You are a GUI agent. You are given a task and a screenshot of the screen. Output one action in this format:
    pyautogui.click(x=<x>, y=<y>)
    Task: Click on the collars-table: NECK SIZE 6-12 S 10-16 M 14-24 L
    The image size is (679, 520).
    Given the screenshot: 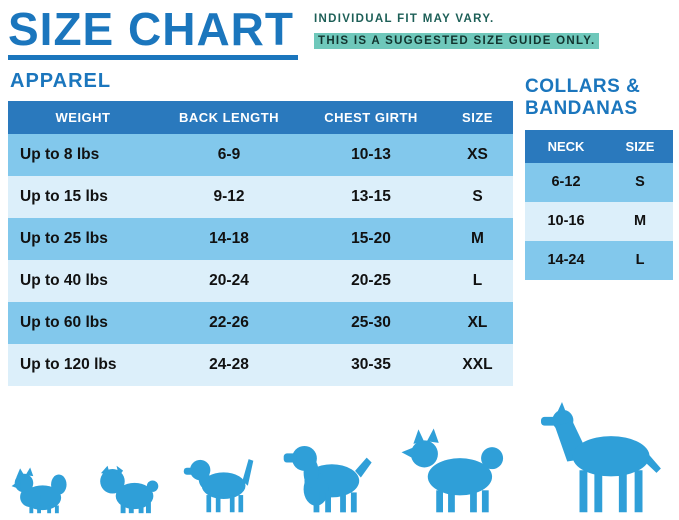 What is the action you would take?
    pyautogui.click(x=599, y=204)
    